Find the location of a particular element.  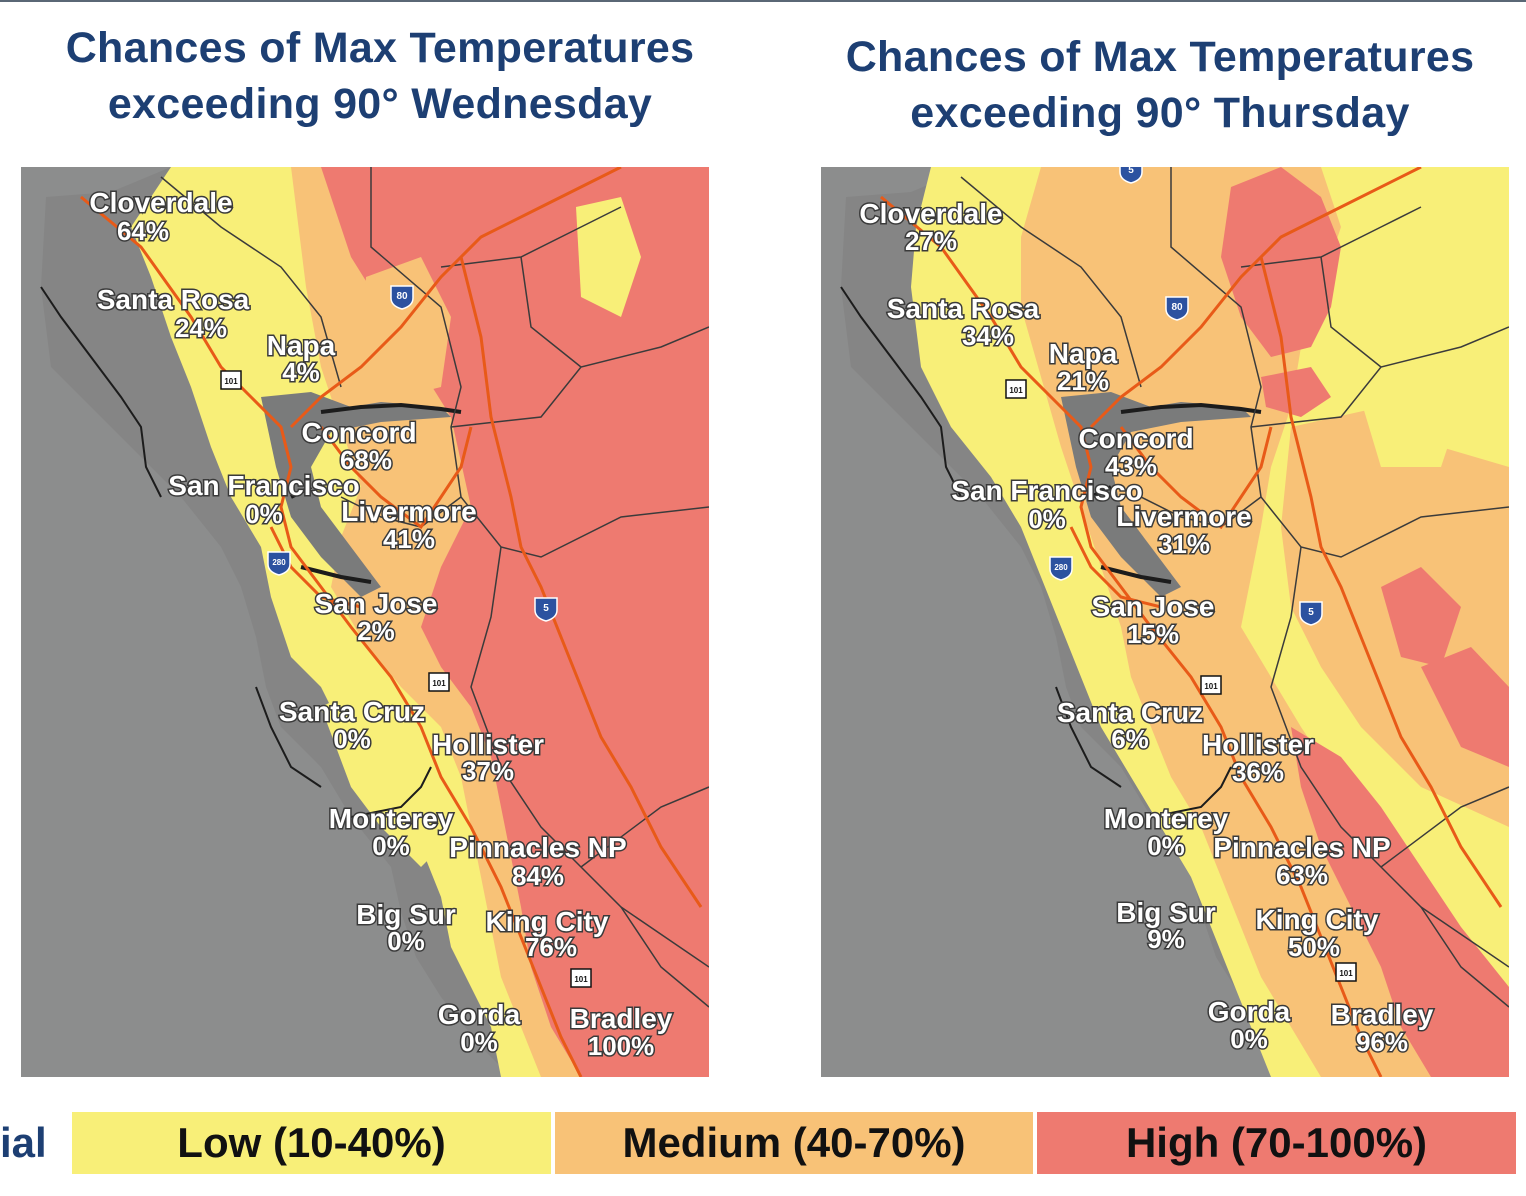

title-wednesday-line1: Chances of Max Temperatures is located at coordinates (380, 48).